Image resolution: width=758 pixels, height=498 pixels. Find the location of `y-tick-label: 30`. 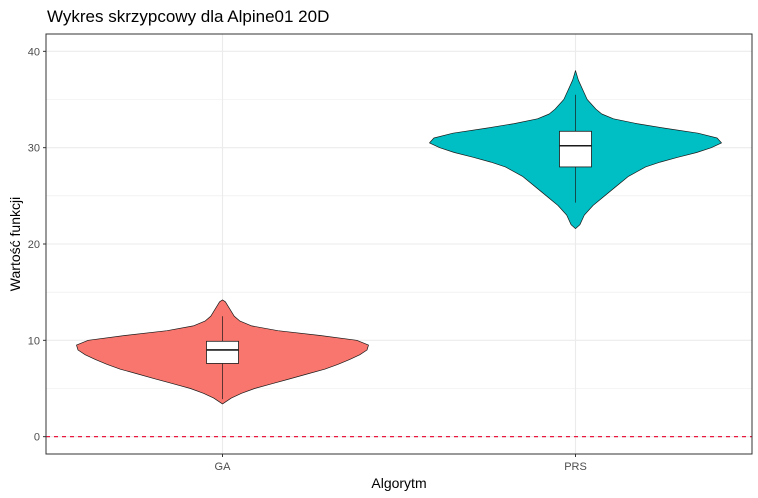

y-tick-label: 30 is located at coordinates (34, 149).